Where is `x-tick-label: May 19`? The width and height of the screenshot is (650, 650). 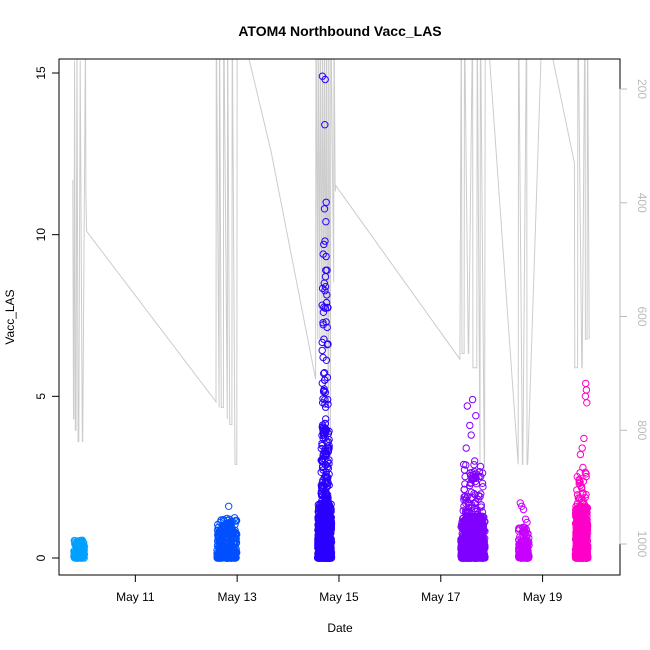
x-tick-label: May 19 is located at coordinates (543, 597).